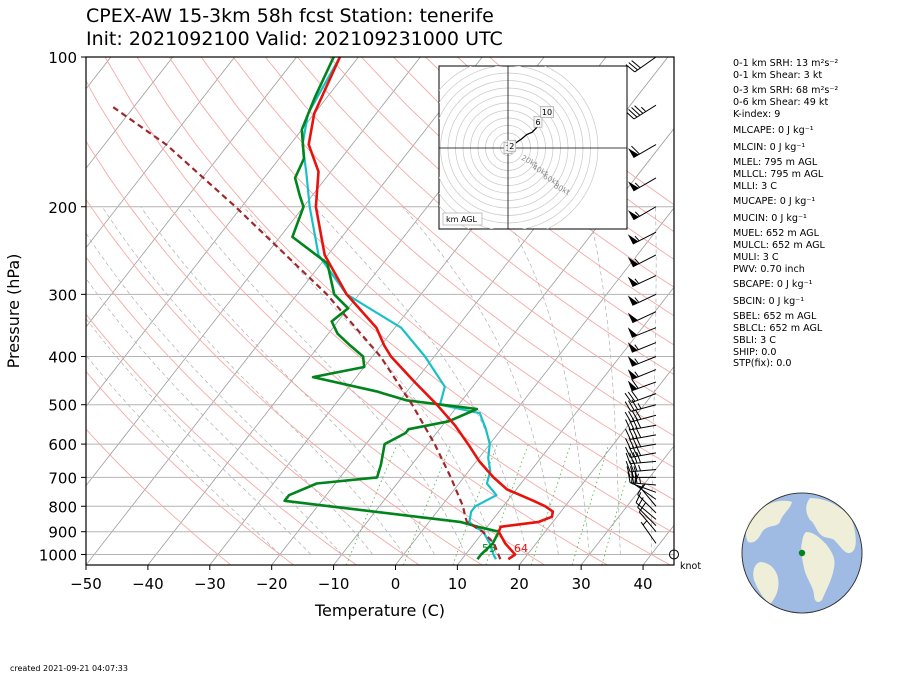 This screenshot has width=906, height=675. Describe the element at coordinates (581, 584) in the screenshot. I see `x-tick-label: 30` at that location.